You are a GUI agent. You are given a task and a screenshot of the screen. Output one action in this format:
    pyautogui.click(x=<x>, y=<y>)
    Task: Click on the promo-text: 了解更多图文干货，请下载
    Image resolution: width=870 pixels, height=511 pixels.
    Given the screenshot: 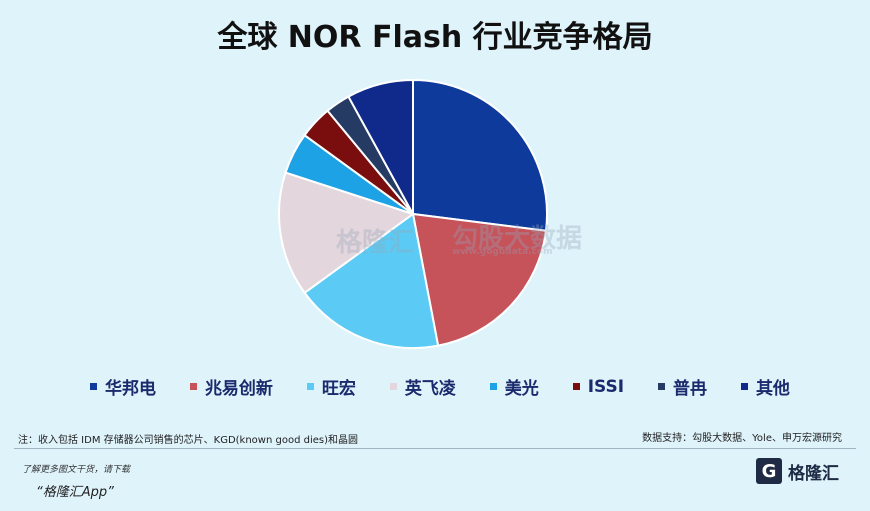 What is the action you would take?
    pyautogui.click(x=76, y=470)
    